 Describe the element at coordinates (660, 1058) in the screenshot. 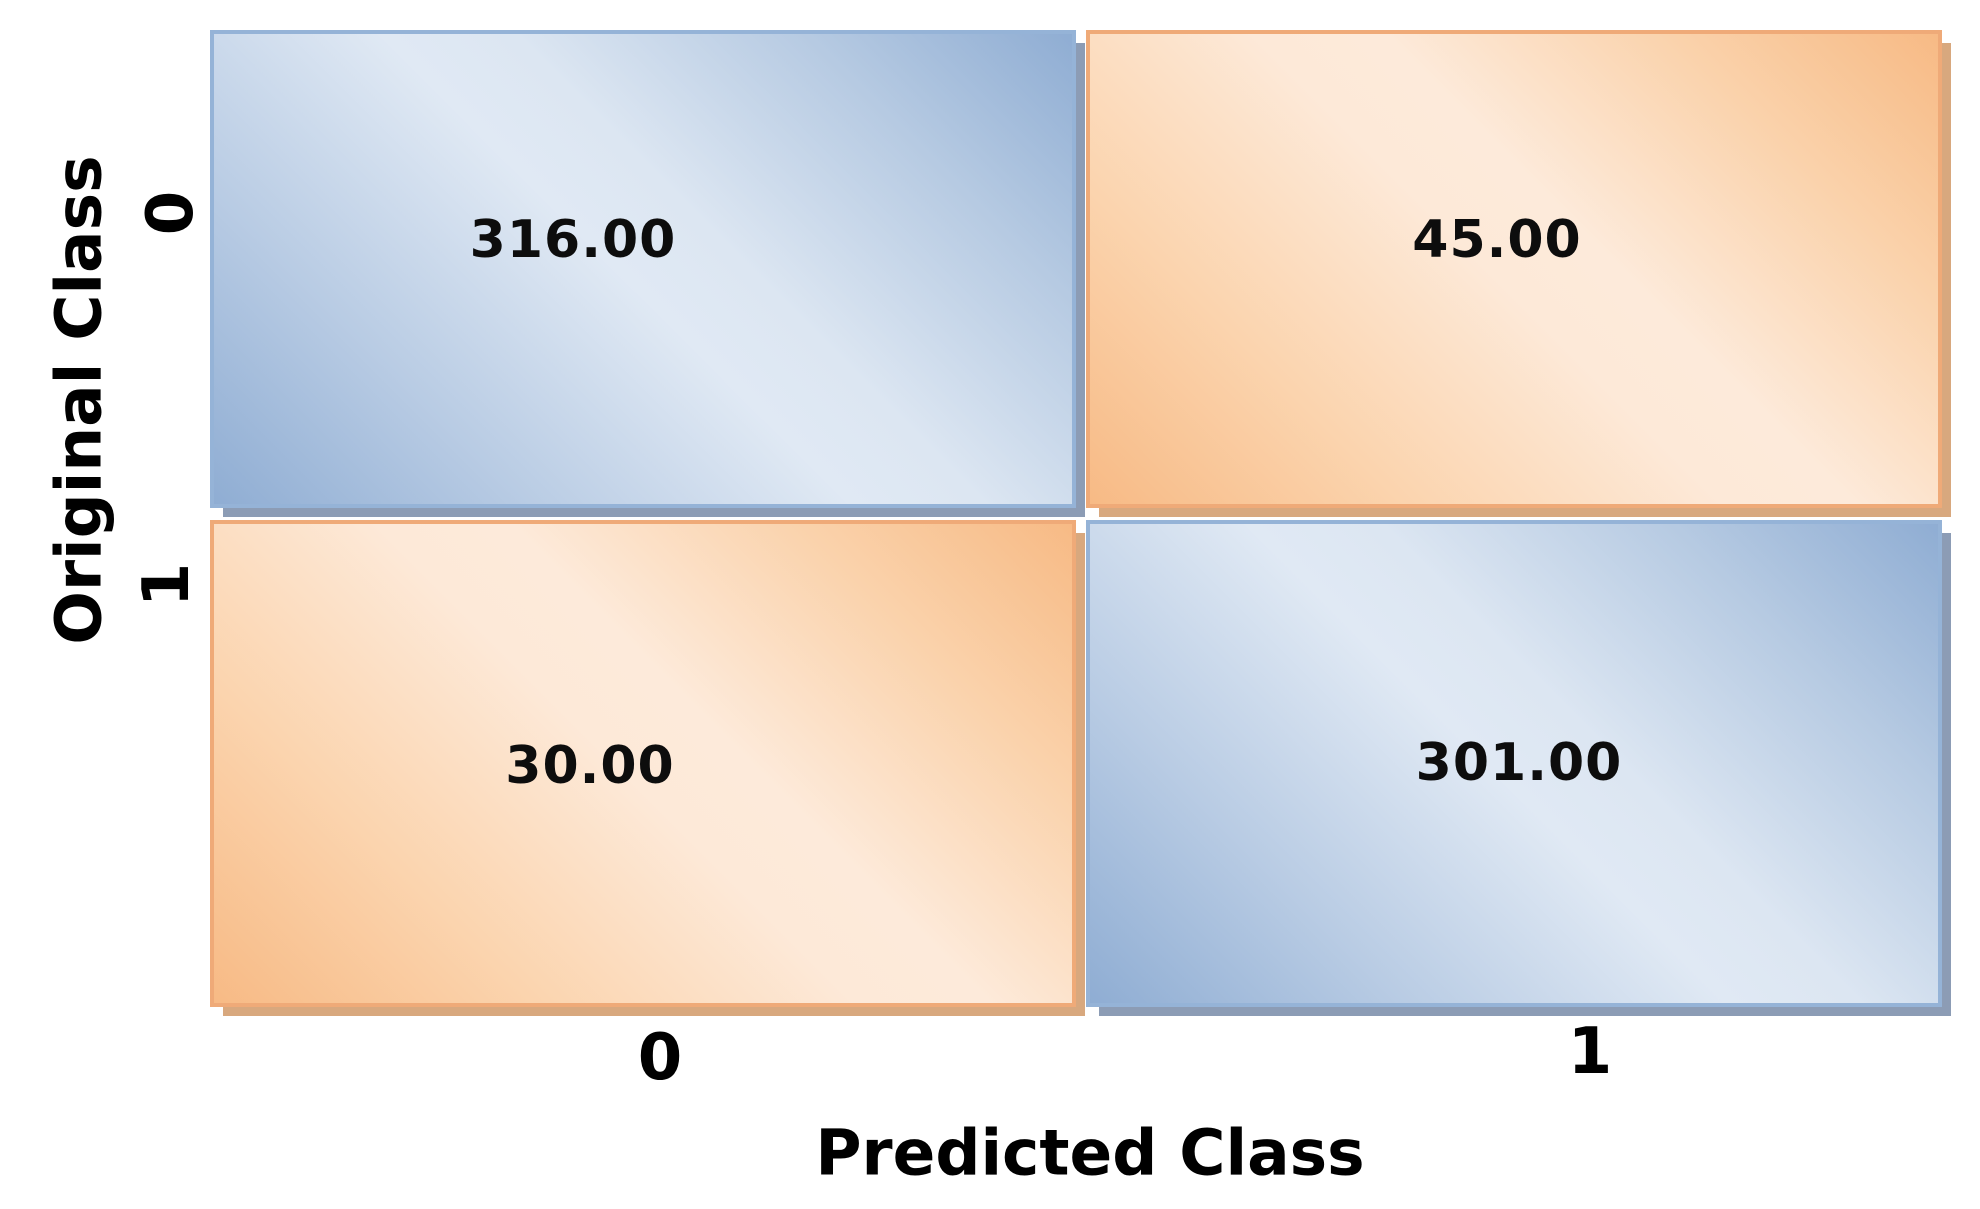

I see `x-axis-tick-0: 0` at that location.